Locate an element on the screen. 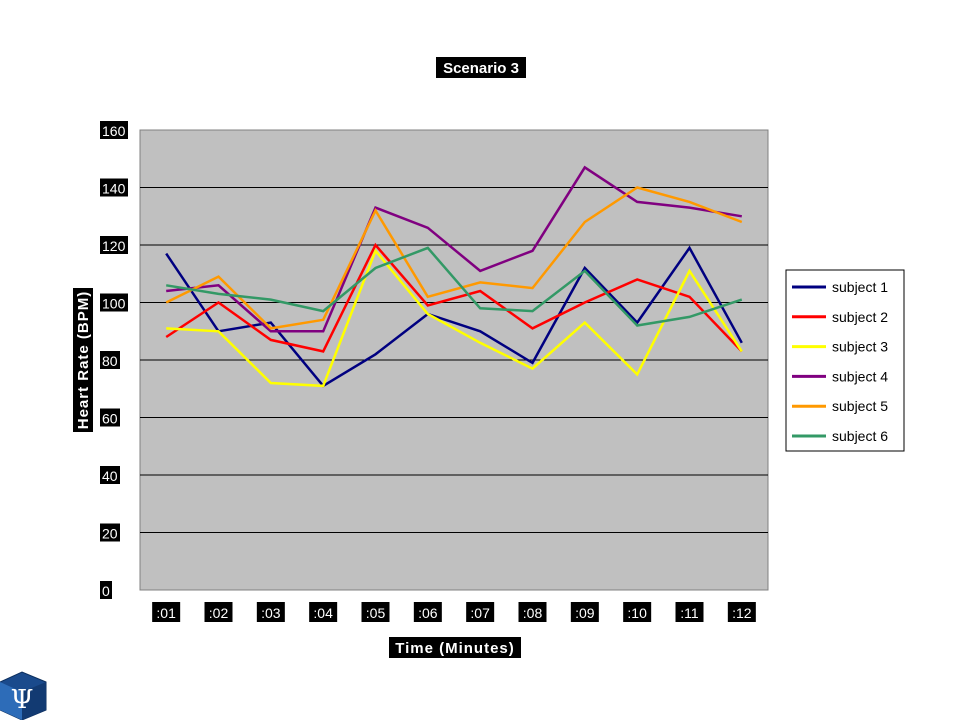  x-tick-label: :08 is located at coordinates (533, 613).